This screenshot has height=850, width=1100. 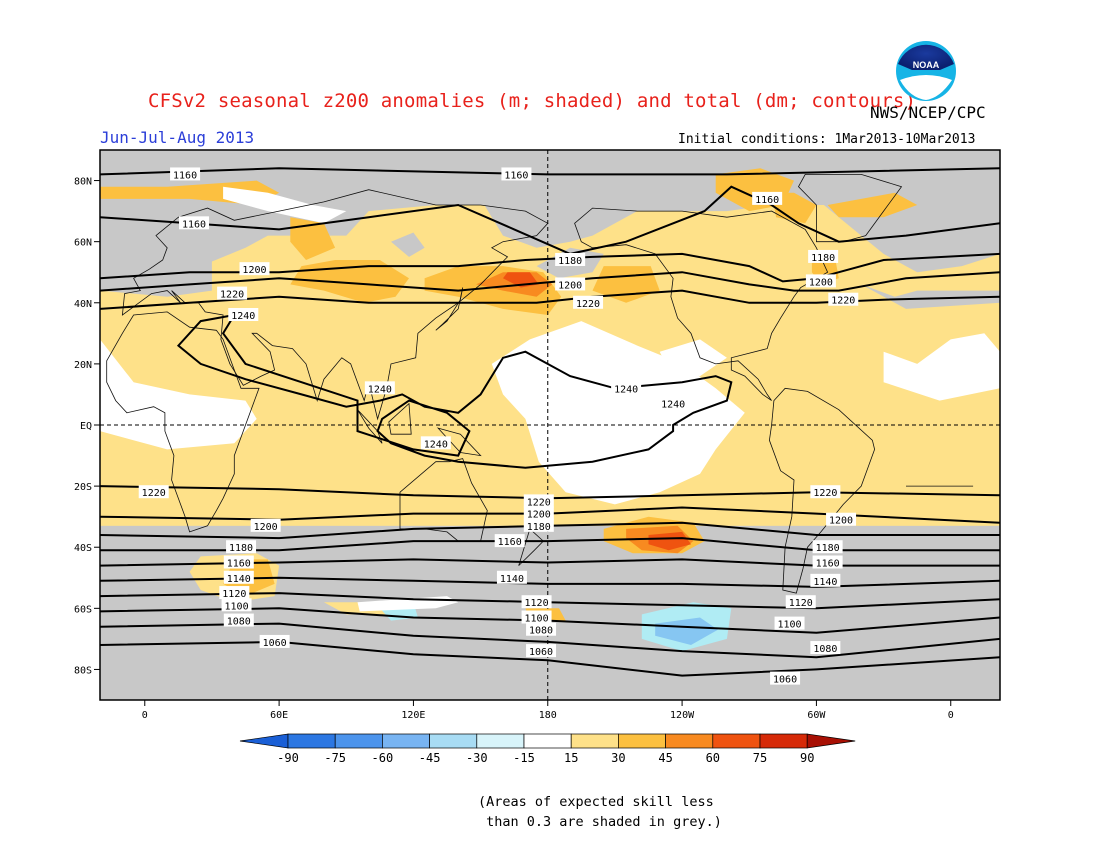 I want to click on colorbar-label: 45, so click(x=665, y=758).